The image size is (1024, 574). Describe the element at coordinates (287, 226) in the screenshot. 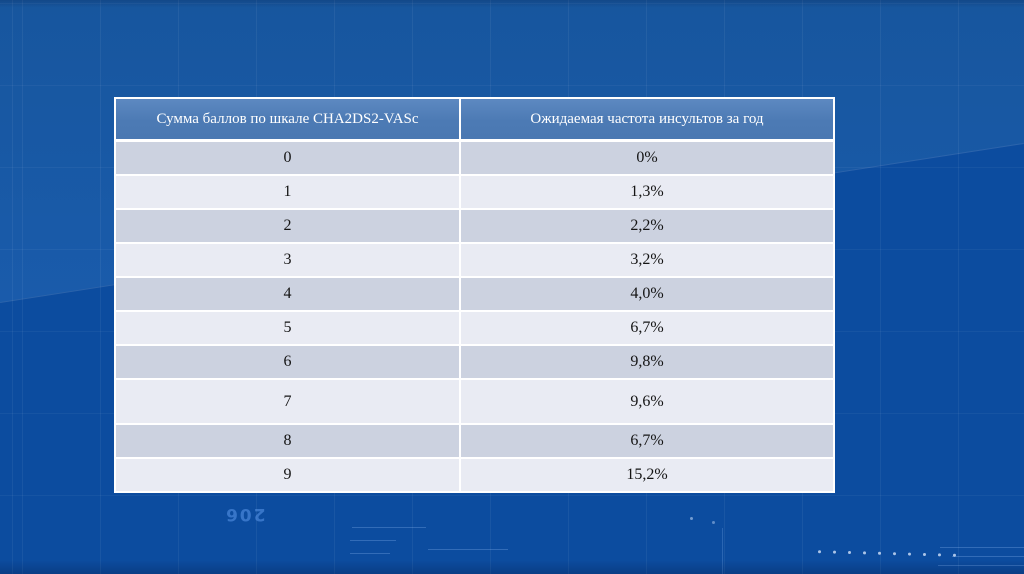

I see `score-cell: 2` at that location.